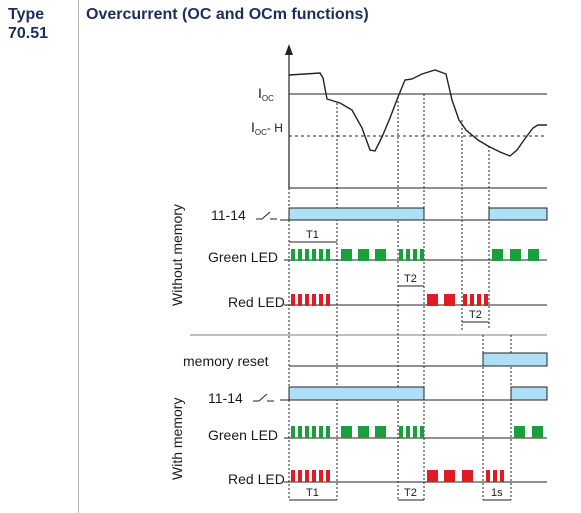  I want to click on t2-bottom-marker: T2, so click(411, 494).